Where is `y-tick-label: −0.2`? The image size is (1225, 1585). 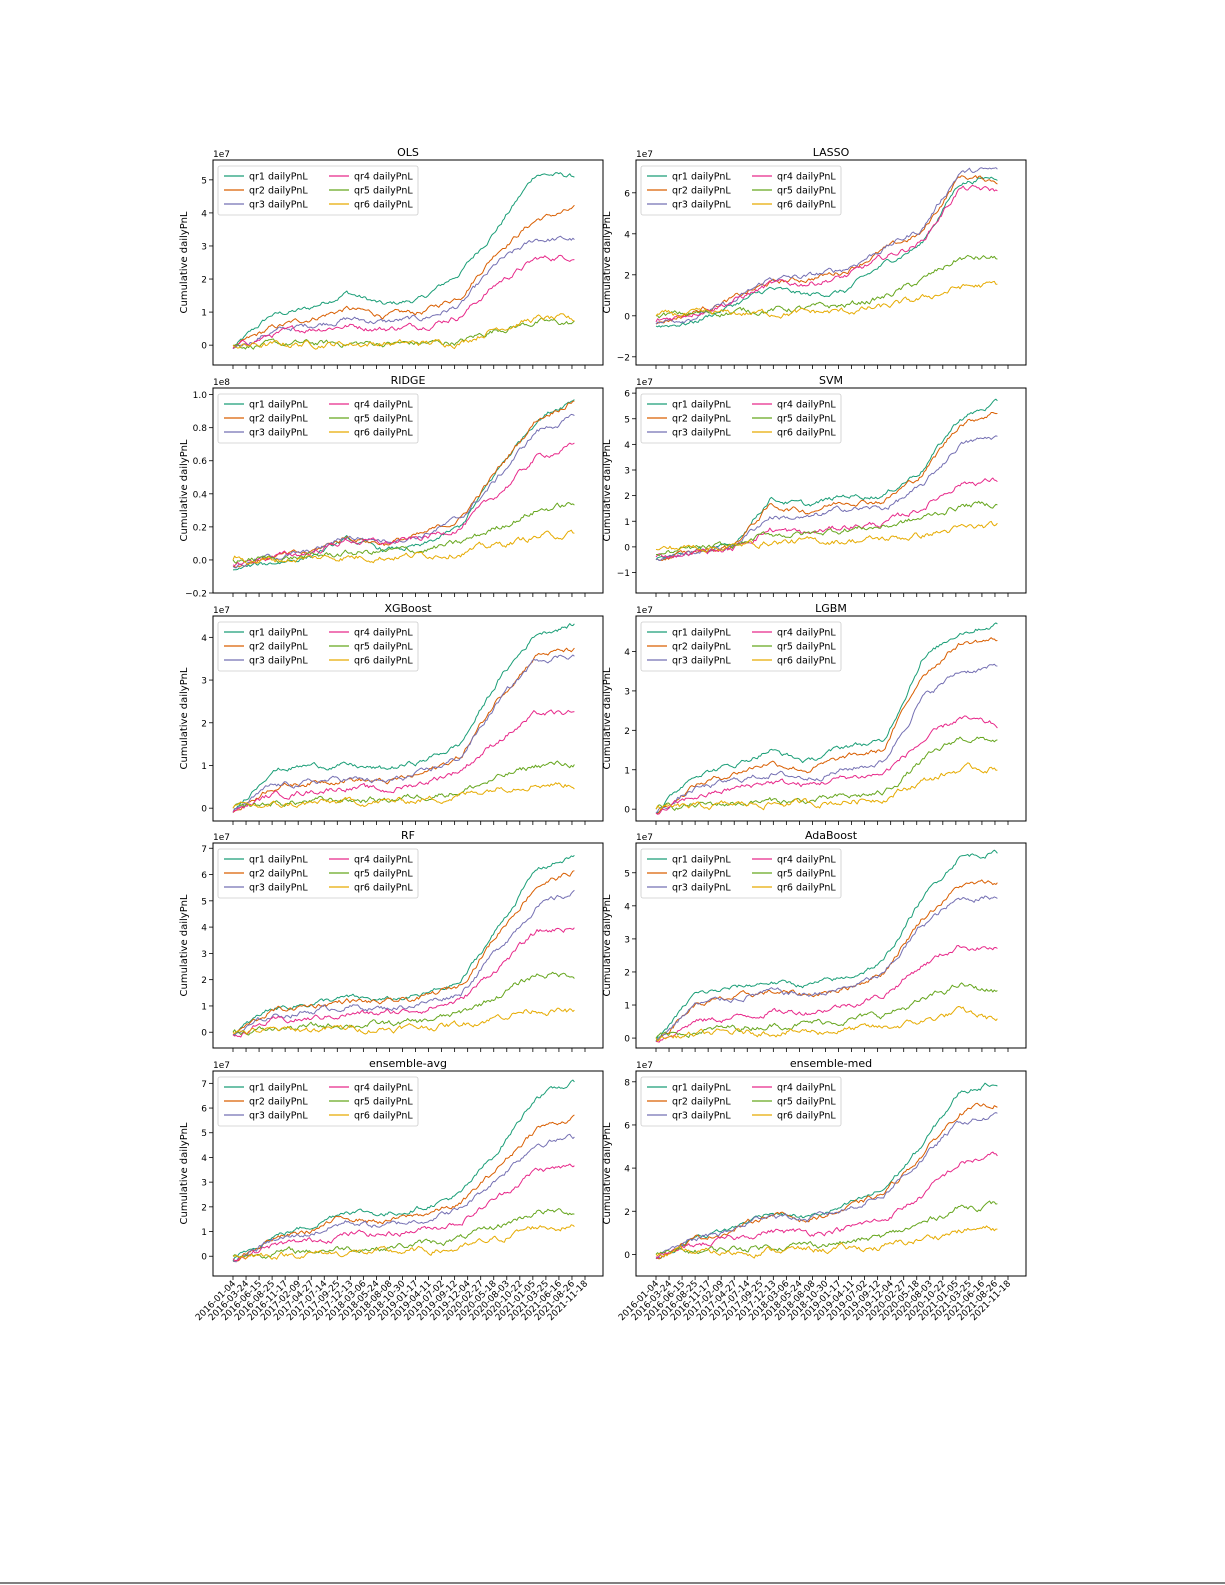
y-tick-label: −0.2 is located at coordinates (196, 595).